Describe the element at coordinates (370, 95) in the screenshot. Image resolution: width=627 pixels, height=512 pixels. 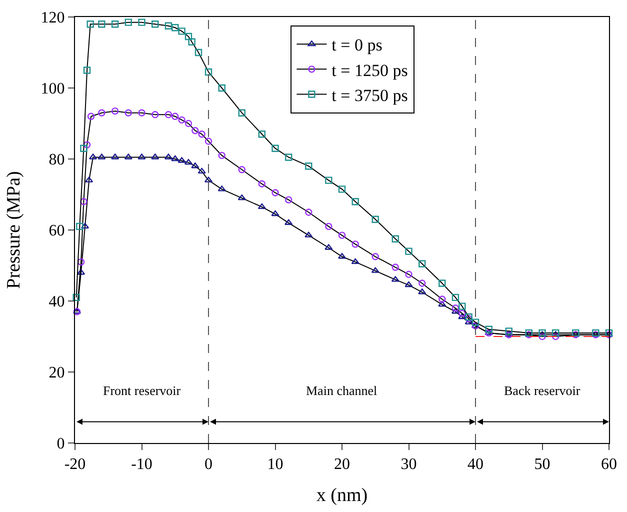
I see `legend-label: t = 3750 ps` at that location.